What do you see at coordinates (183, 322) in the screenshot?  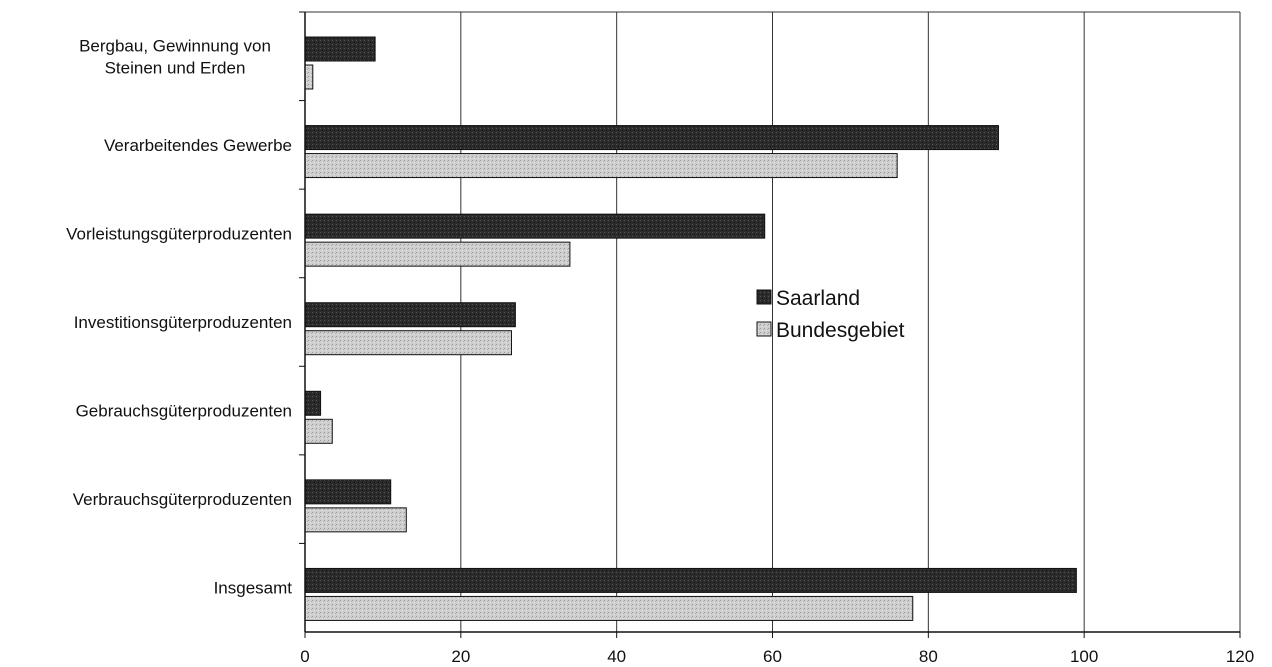 I see `category-label-3: Investitionsgüterproduzenten` at bounding box center [183, 322].